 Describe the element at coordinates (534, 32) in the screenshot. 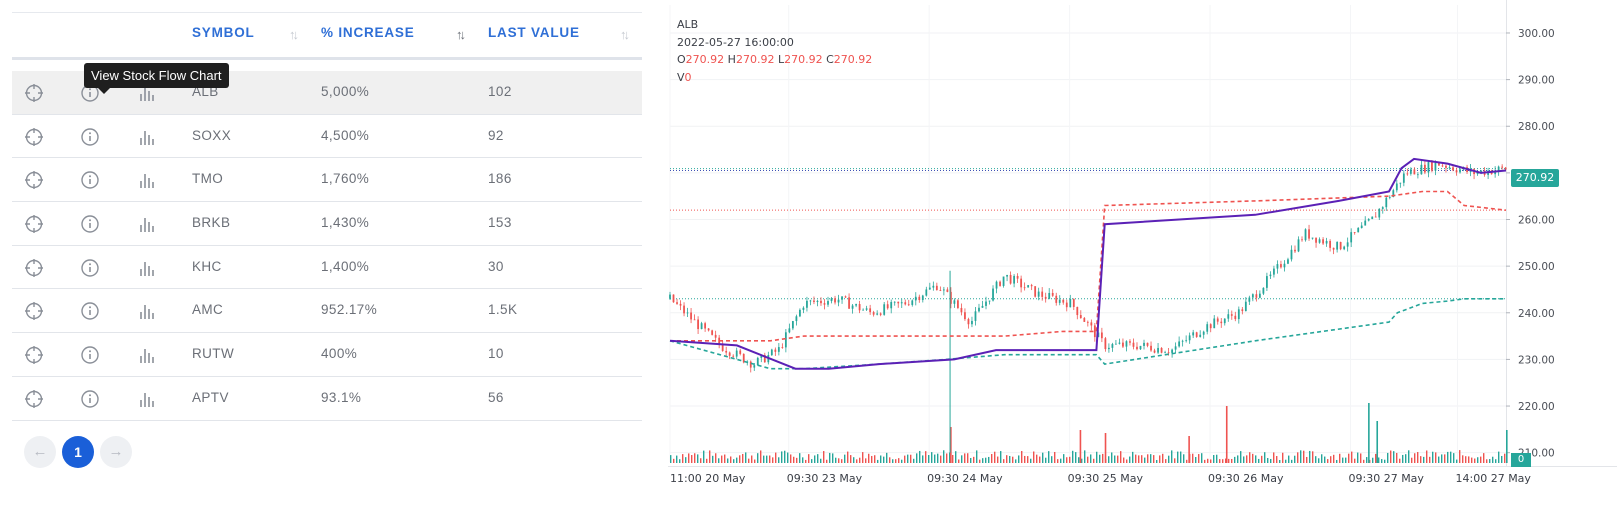

I see `column-header-last-value: LAST VALUE` at that location.